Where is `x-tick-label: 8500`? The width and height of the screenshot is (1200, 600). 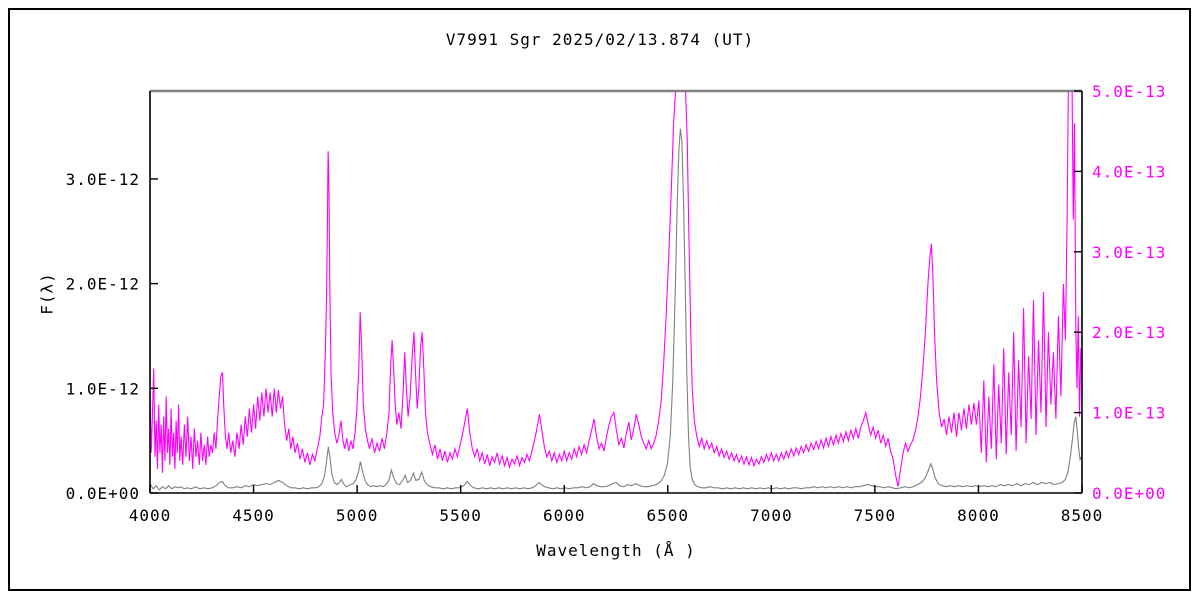
x-tick-label: 8500 is located at coordinates (1082, 515).